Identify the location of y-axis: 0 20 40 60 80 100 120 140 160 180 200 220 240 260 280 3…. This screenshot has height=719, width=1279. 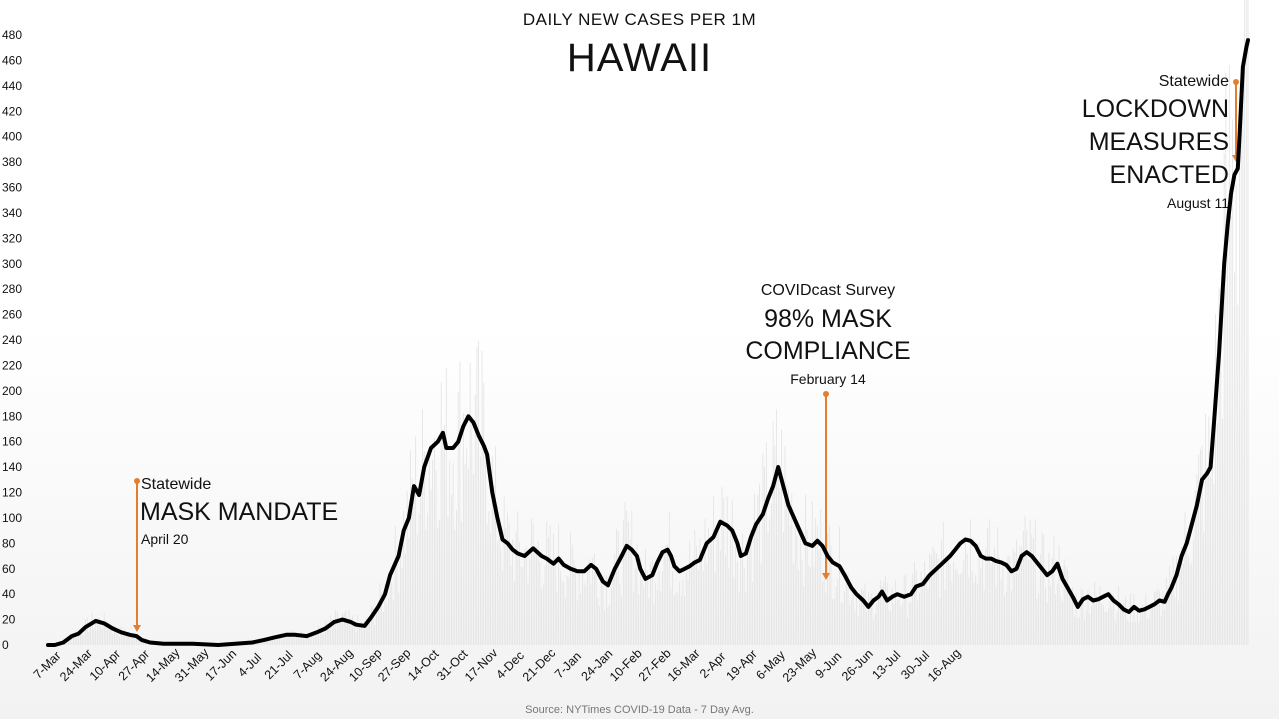
(12, 340).